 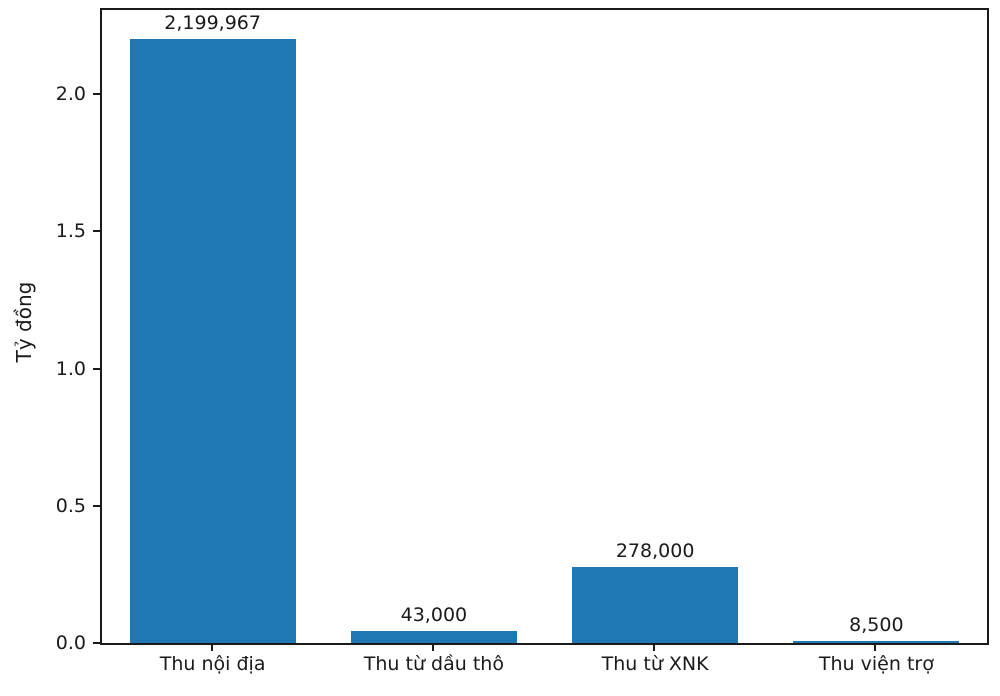 I want to click on y-tick-label-3: 1.5, so click(x=70, y=231).